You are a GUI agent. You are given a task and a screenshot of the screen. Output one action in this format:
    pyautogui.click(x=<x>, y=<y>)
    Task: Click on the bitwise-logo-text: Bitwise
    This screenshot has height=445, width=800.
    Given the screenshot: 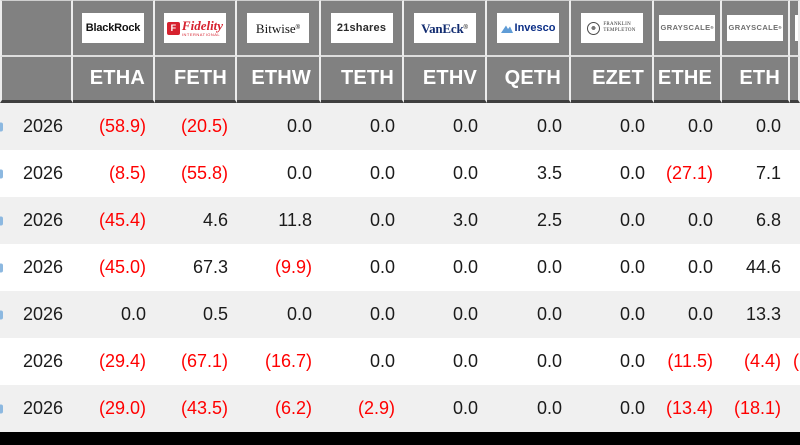 What is the action you would take?
    pyautogui.click(x=275, y=28)
    